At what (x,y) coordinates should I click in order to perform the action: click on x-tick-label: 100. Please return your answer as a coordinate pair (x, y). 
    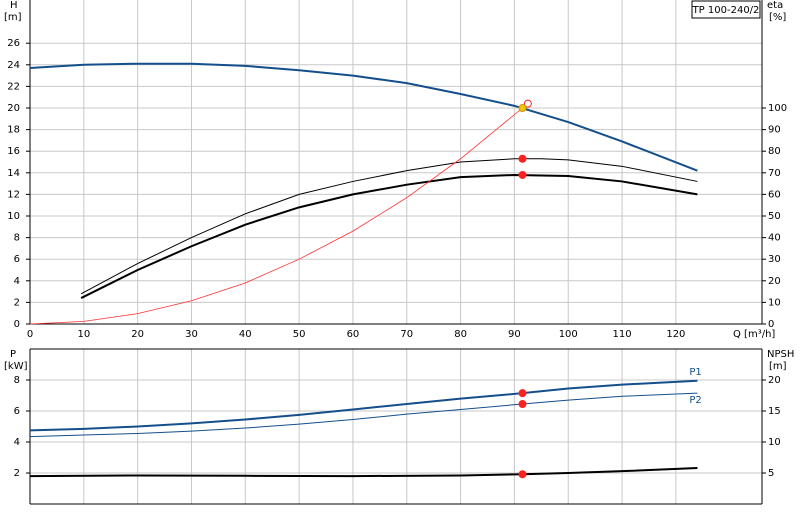
    Looking at the image, I should click on (568, 334).